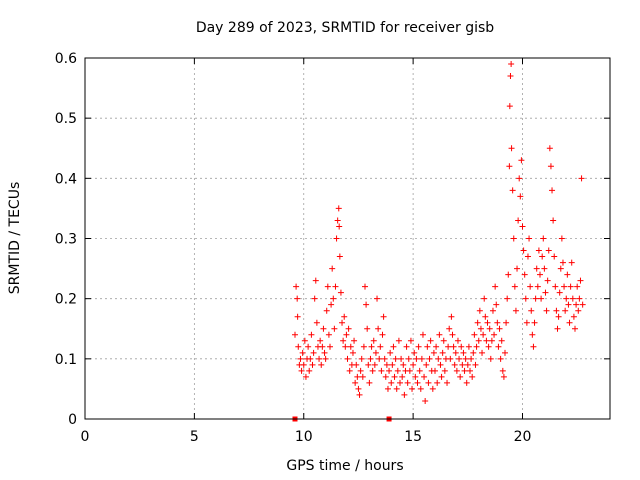 This screenshot has height=480, width=640. What do you see at coordinates (413, 437) in the screenshot?
I see `x-tick-label: 15` at bounding box center [413, 437].